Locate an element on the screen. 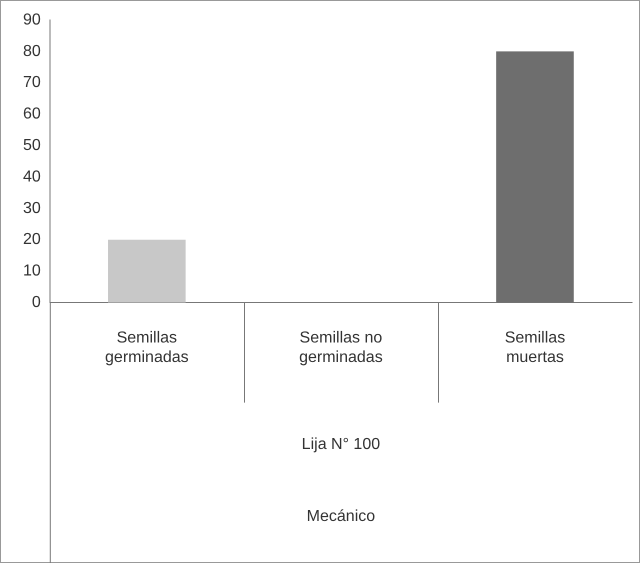  y-tick-label: 60 is located at coordinates (32, 114).